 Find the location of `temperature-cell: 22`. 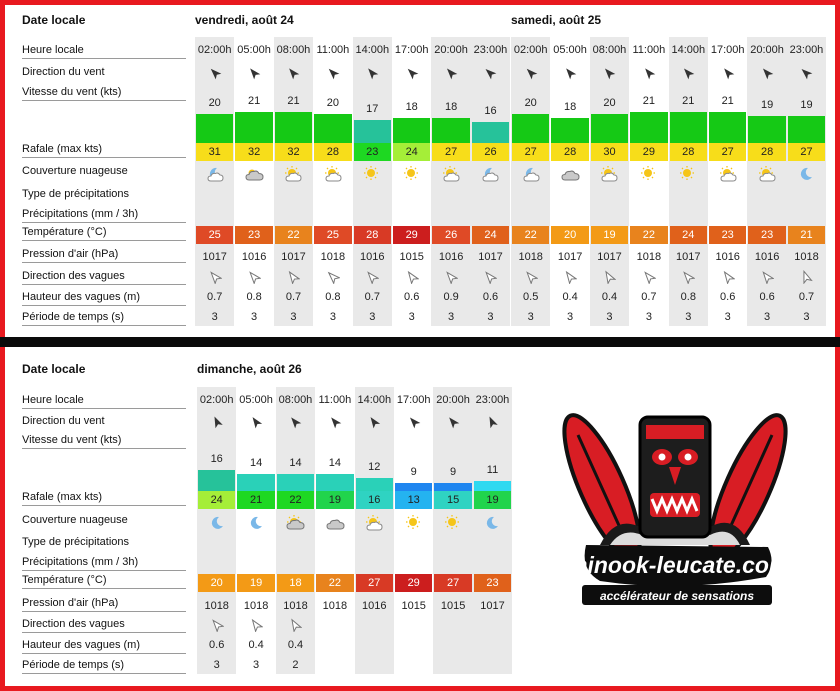

temperature-cell: 22 is located at coordinates (293, 235).